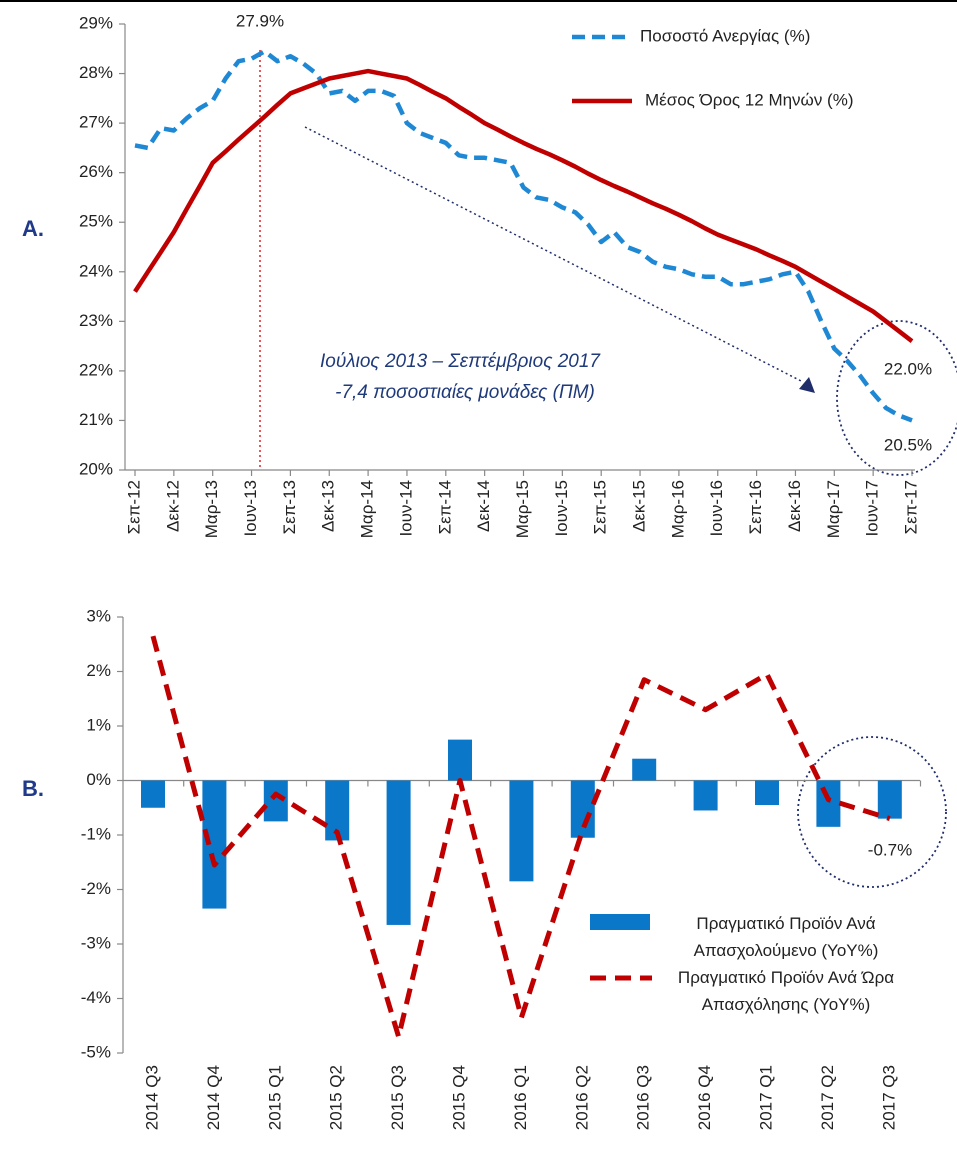 The height and width of the screenshot is (1155, 957). Describe the element at coordinates (890, 849) in the screenshot. I see `annotation: -0.7%` at that location.